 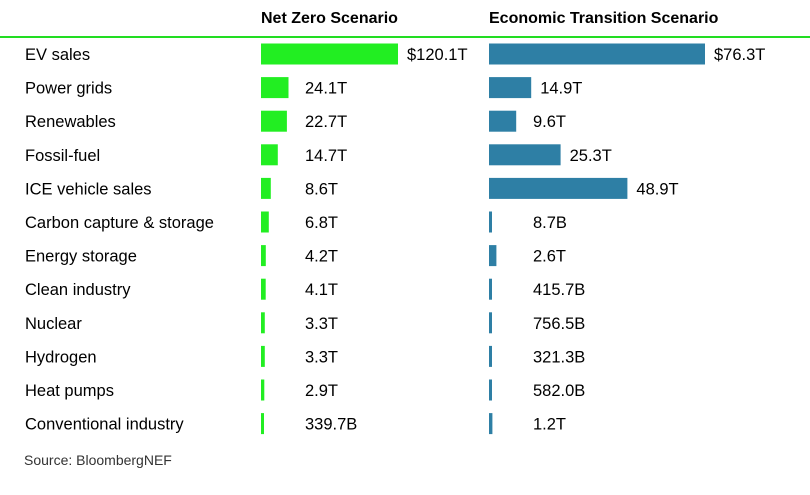 I want to click on category-label-energy-storage: Energy storage, so click(x=81, y=257).